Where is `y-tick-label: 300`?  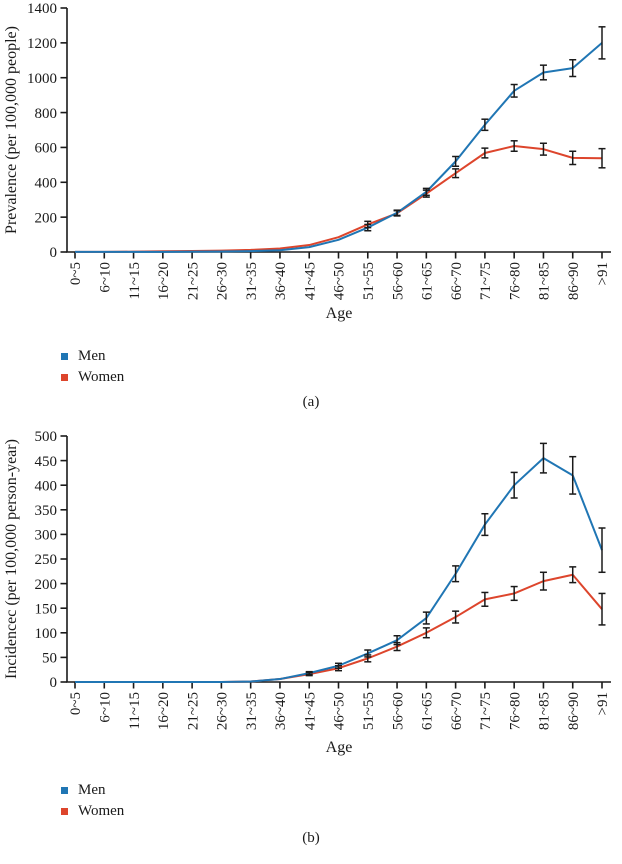 y-tick-label: 300 is located at coordinates (46, 536).